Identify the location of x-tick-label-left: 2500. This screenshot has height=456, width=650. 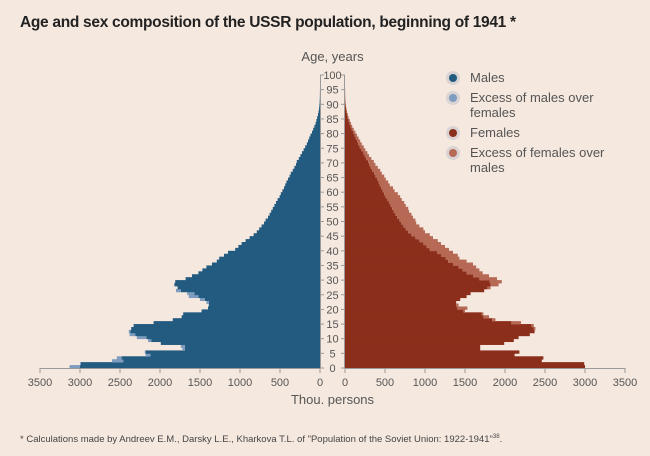
(120, 383).